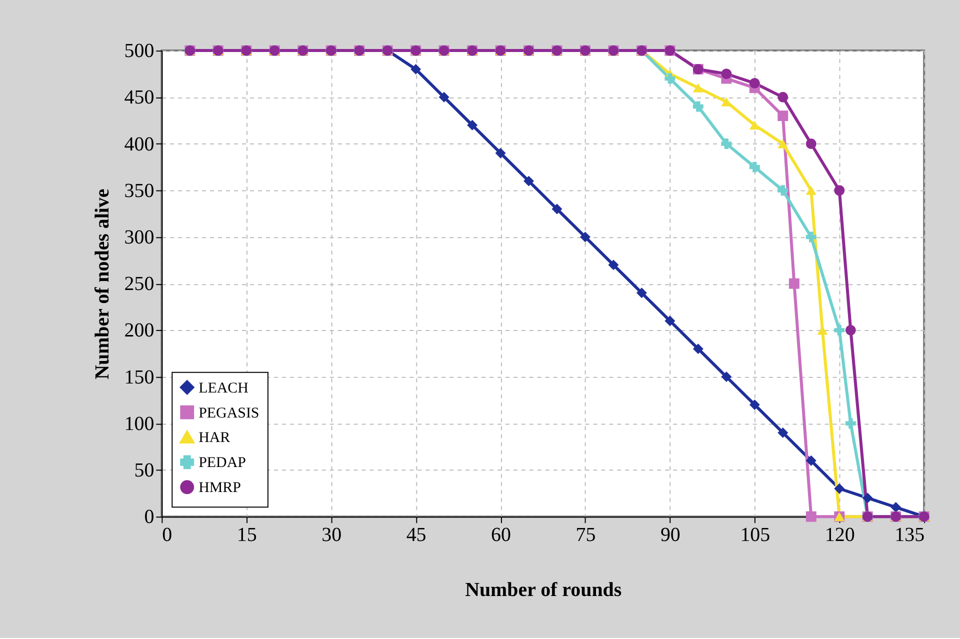  Describe the element at coordinates (332, 535) in the screenshot. I see `x-tick-label: 30` at that location.